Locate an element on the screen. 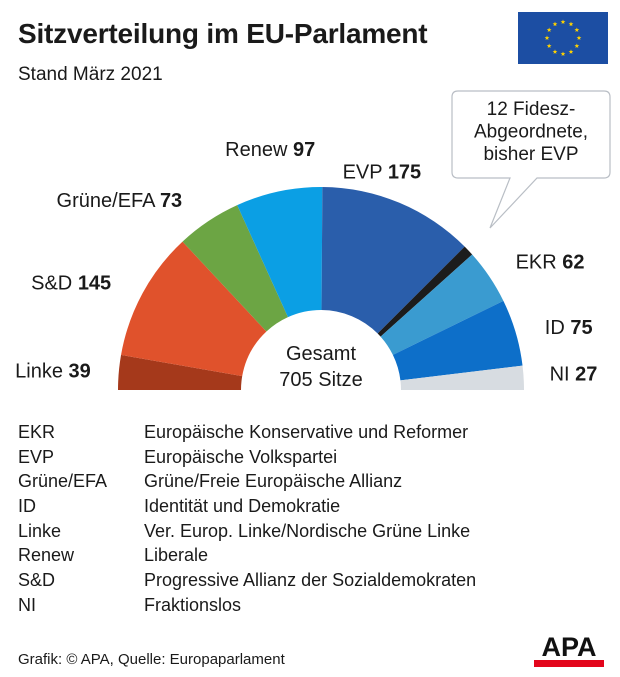 This screenshot has height=677, width=620. seat-segment-fidesz-ehem-evp is located at coordinates (425, 291).